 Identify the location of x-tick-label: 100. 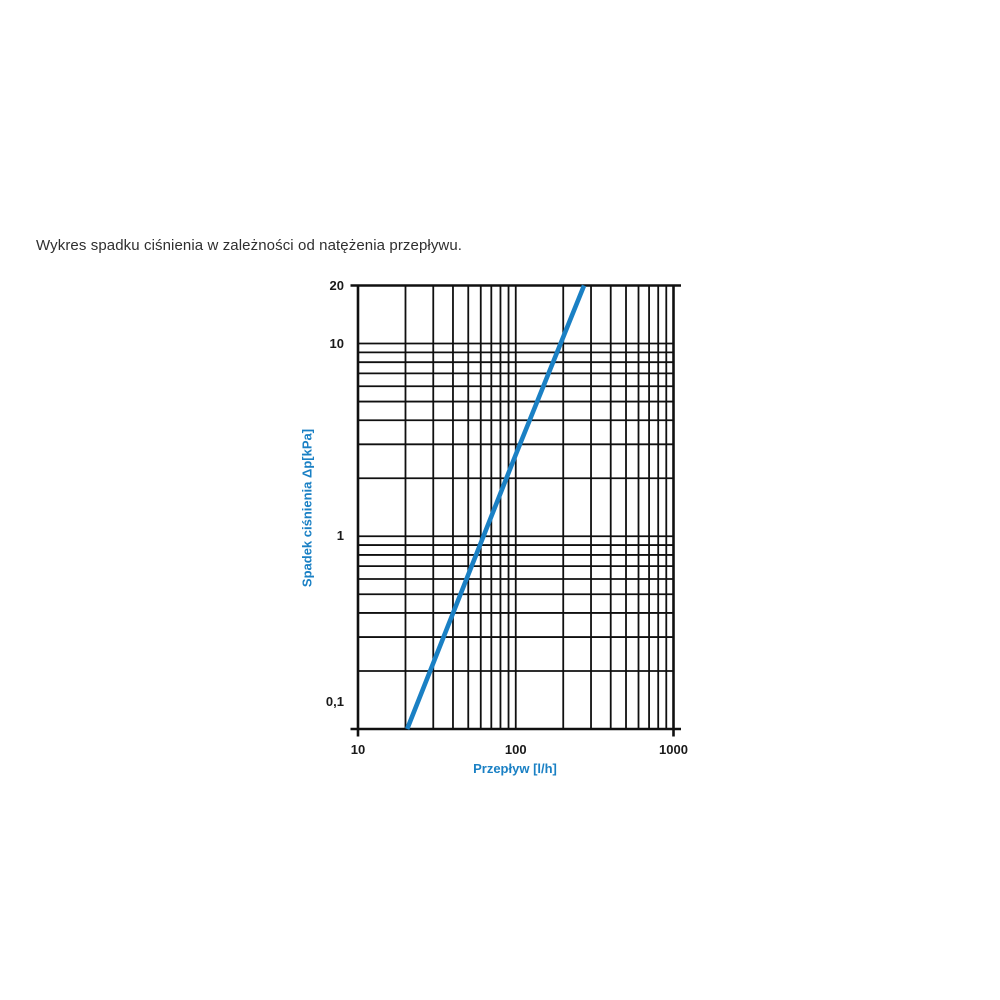
(515, 749).